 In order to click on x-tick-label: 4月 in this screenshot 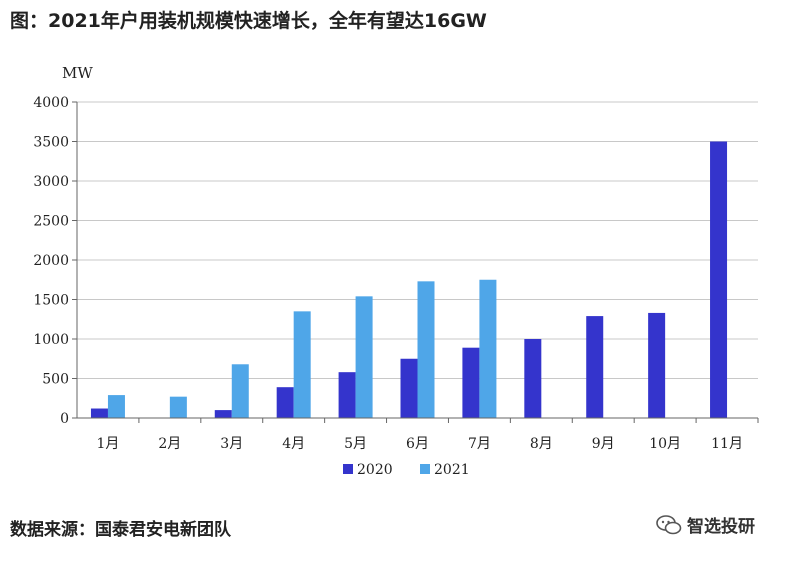, I will do `click(293, 444)`.